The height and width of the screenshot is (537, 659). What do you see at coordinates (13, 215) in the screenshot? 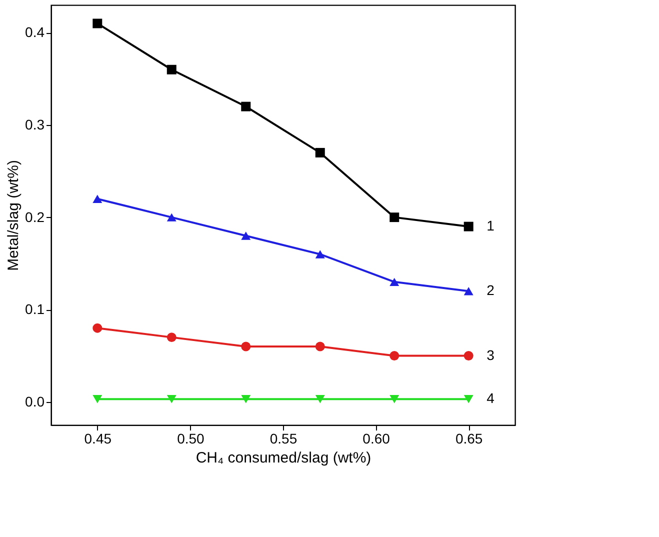
I see `y-axis-title: Metal/slag (wt%)` at bounding box center [13, 215].